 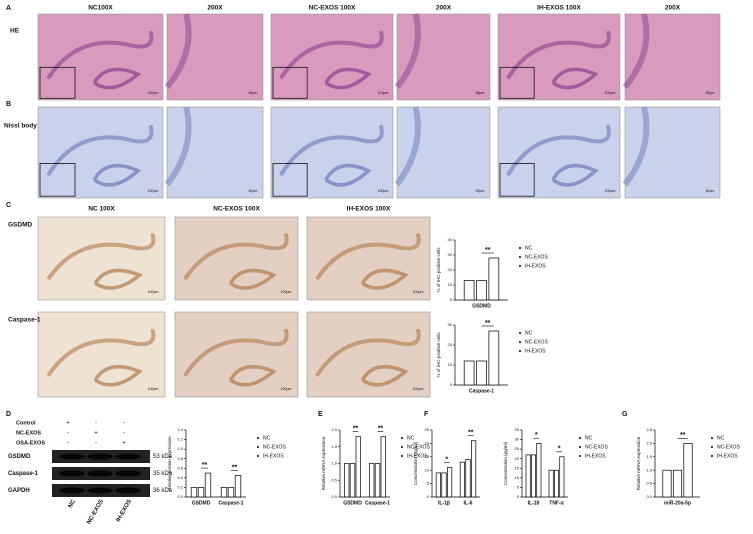 I want to click on y-axis-label: Concentration (pg/ml), so click(x=415, y=463).